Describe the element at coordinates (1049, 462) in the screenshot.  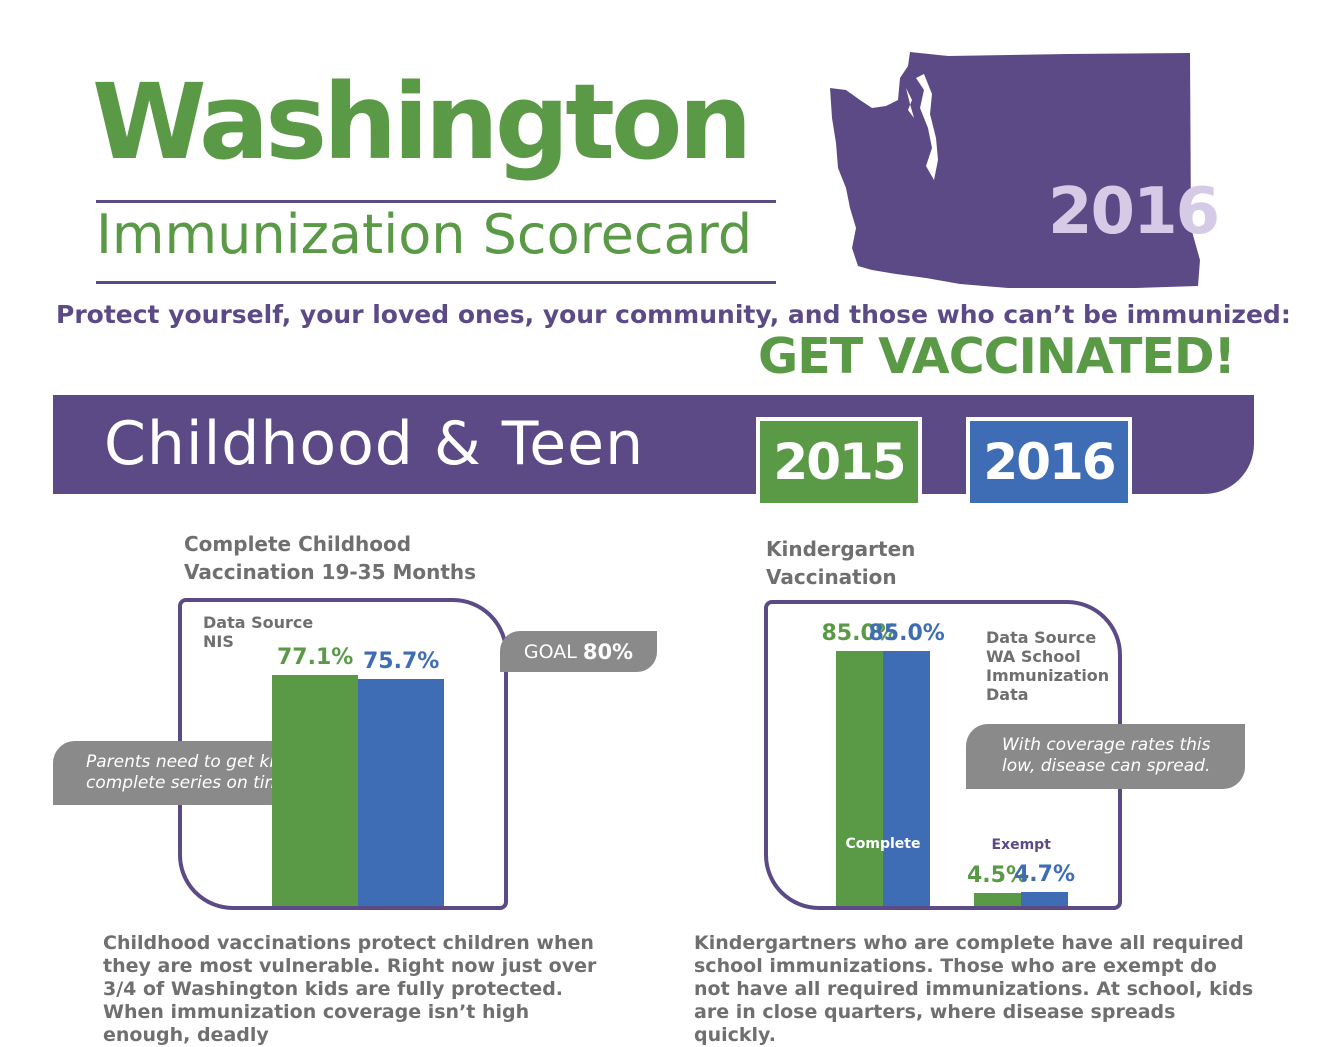
I see `legend-2016: 2016` at that location.